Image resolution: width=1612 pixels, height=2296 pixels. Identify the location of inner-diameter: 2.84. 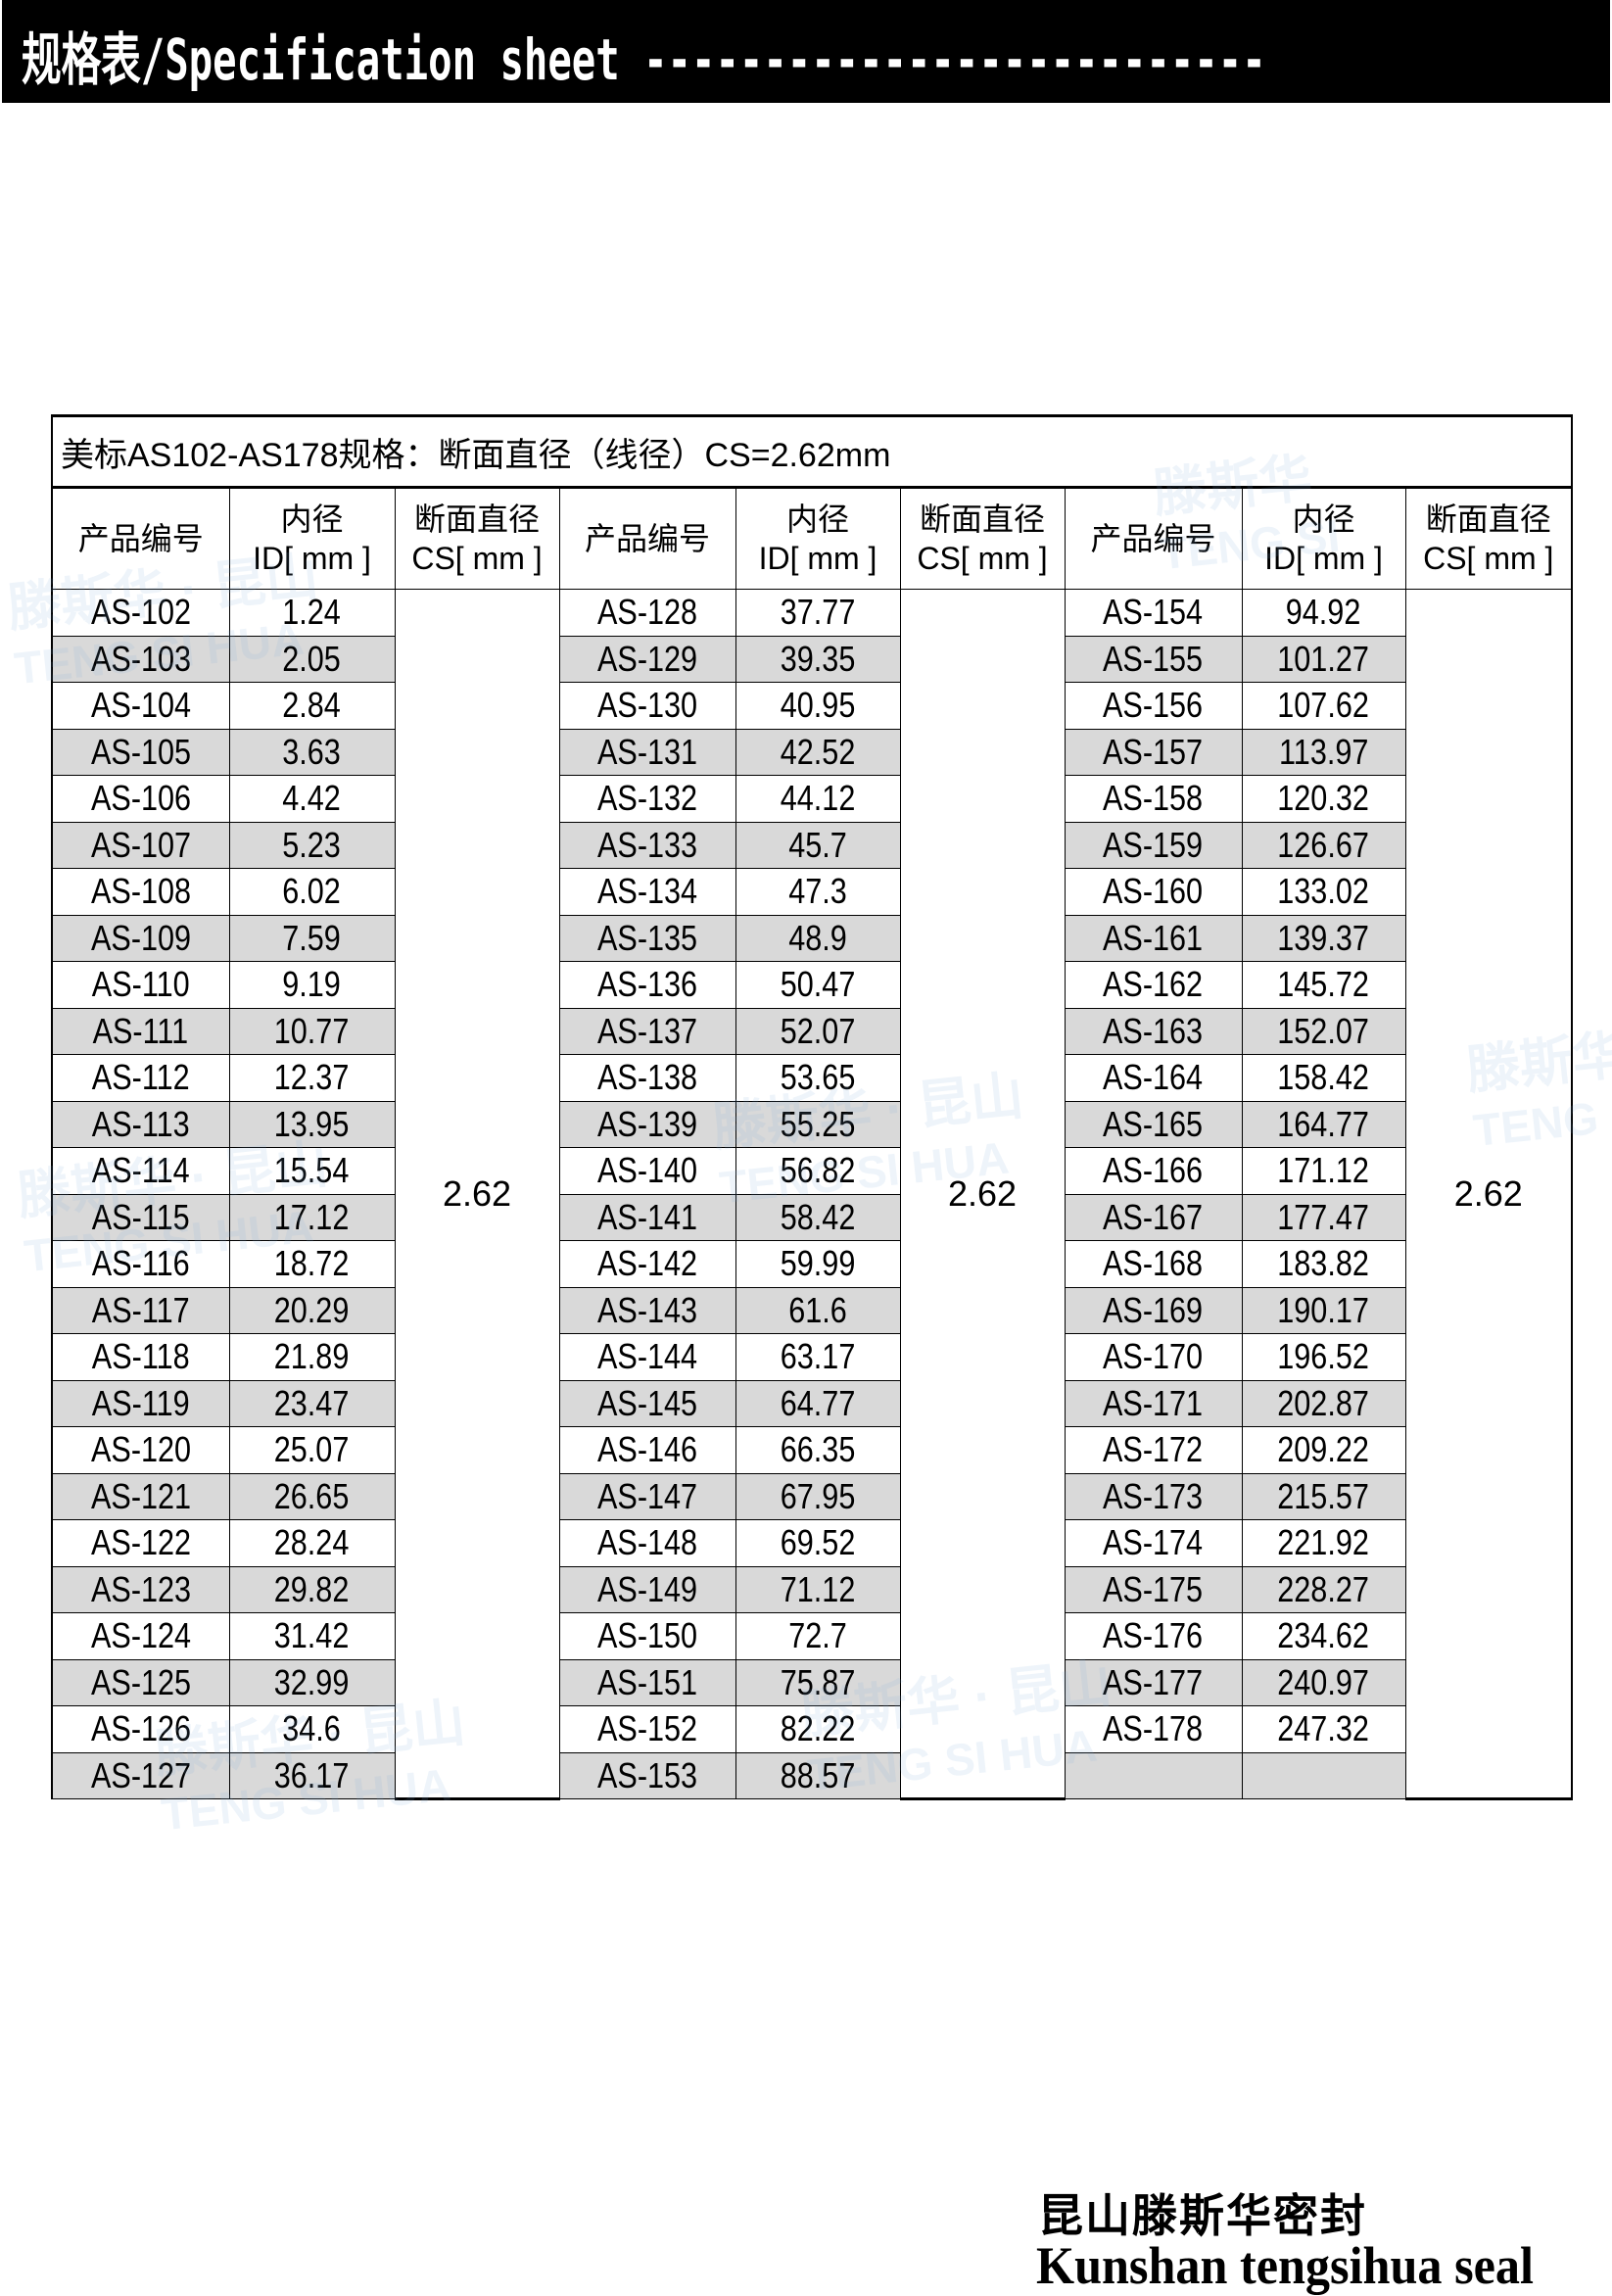
(312, 706).